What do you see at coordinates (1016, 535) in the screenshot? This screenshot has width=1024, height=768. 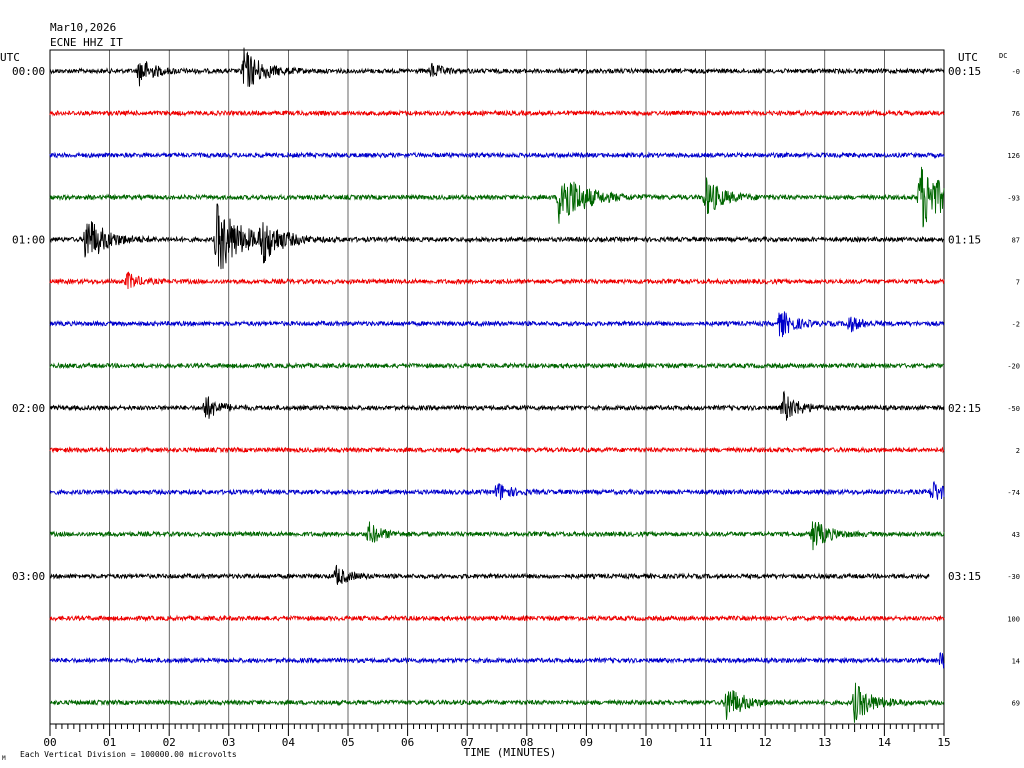 I see `dc-offset-label: 43` at bounding box center [1016, 535].